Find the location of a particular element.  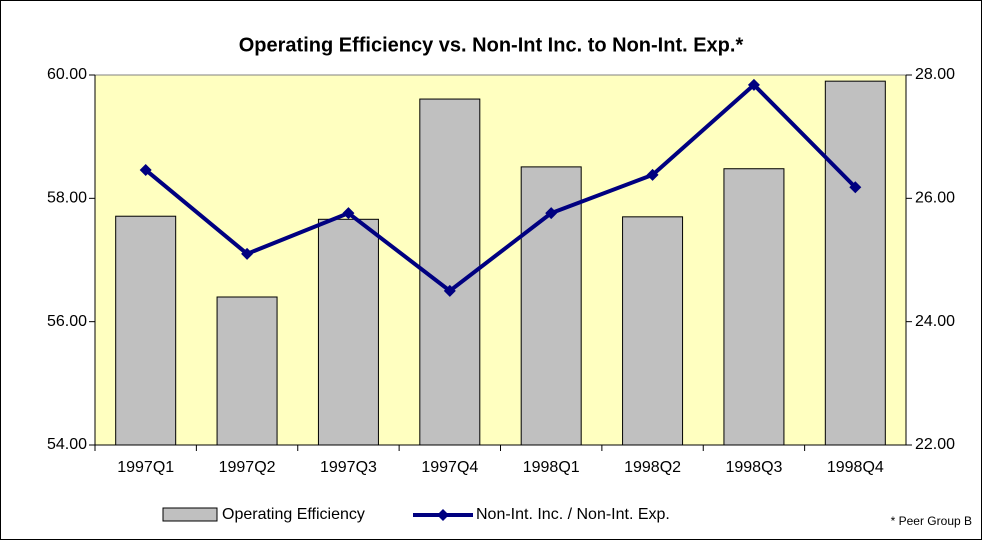

legend-marker is located at coordinates (443, 515).